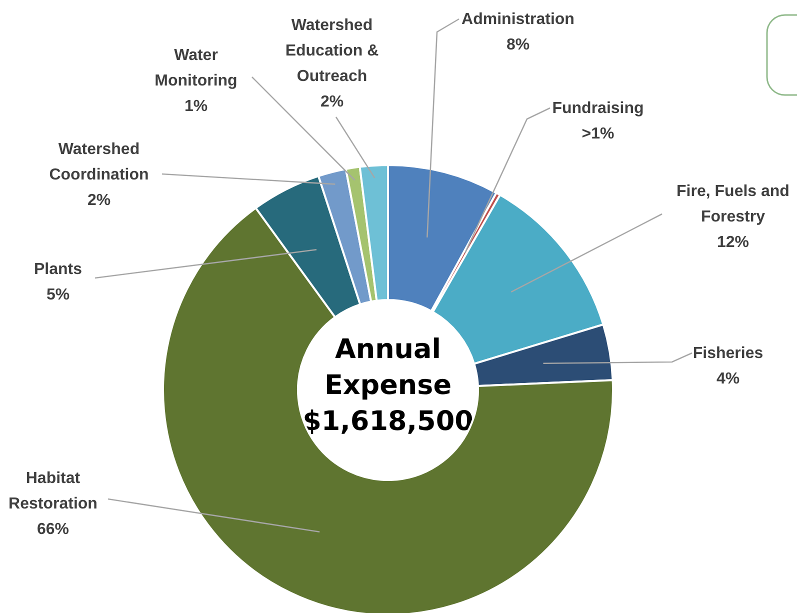  What do you see at coordinates (733, 204) in the screenshot?
I see `slice-label: Fire, Fuels and Forestry` at bounding box center [733, 204].